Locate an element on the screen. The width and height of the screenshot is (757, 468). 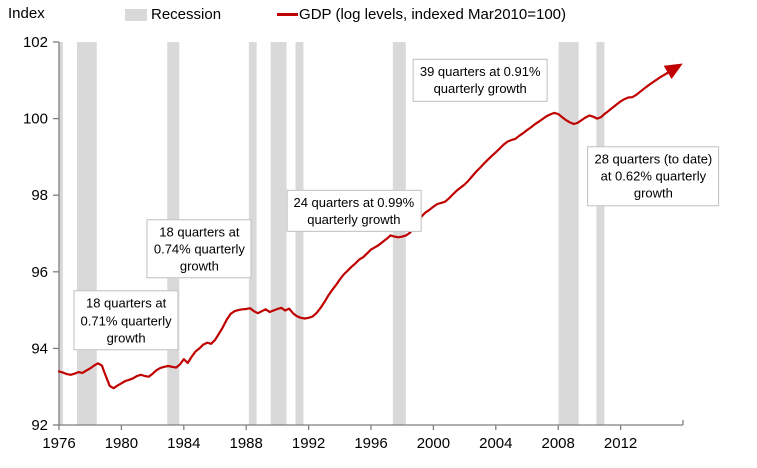
y-axis-title: Index is located at coordinates (26, 13).